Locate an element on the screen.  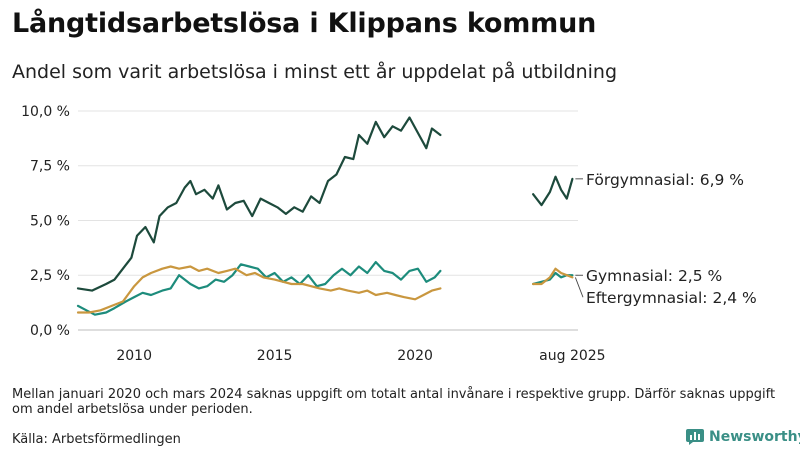
y-tick-label: 0,0 % is located at coordinates (50, 331).